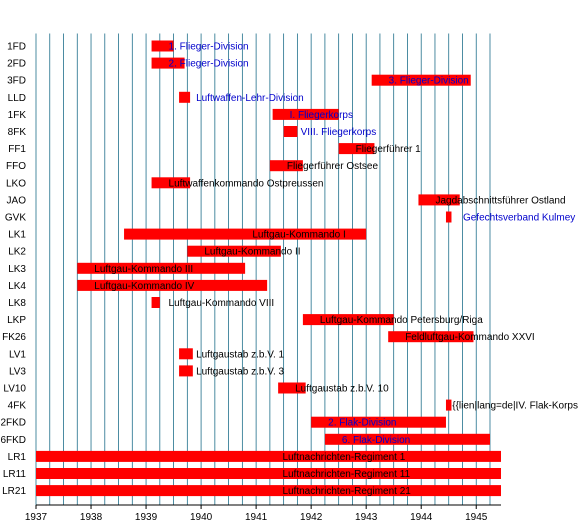 The height and width of the screenshot is (520, 580). What do you see at coordinates (240, 371) in the screenshot?
I see `bar-label-lv3: Luftgaustab z.b.V. 3` at bounding box center [240, 371].